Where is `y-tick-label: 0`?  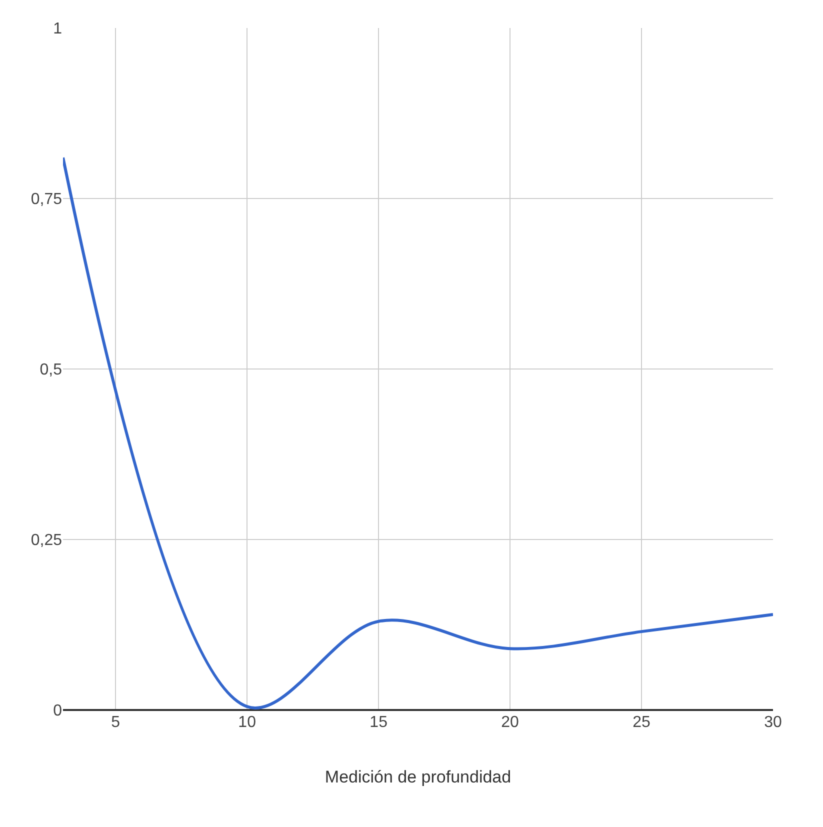
y-tick-label: 0 is located at coordinates (57, 711).